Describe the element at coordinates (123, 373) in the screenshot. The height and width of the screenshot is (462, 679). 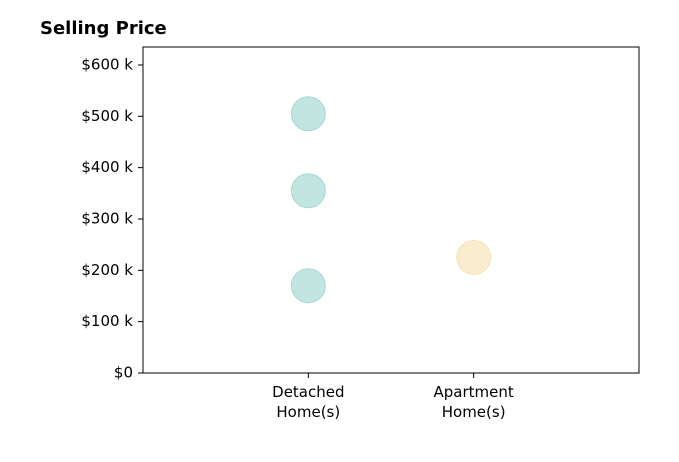
I see `y-tick-label: $0` at that location.